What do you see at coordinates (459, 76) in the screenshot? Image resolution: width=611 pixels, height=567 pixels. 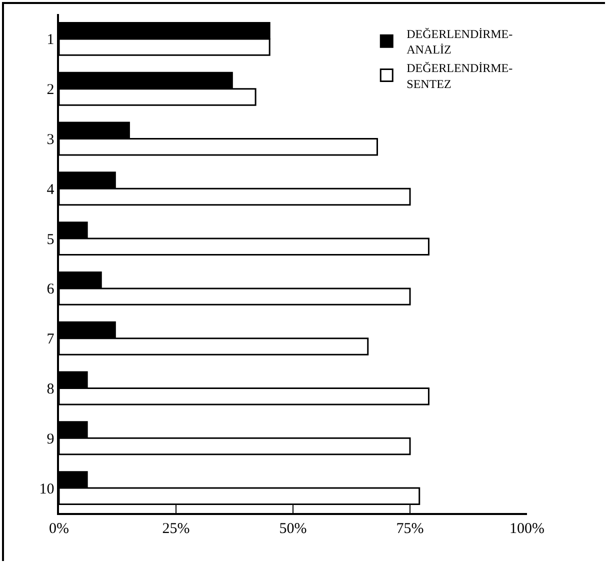 I see `legend-label: DEĞERLENDİRME-SENTEZ` at bounding box center [459, 76].